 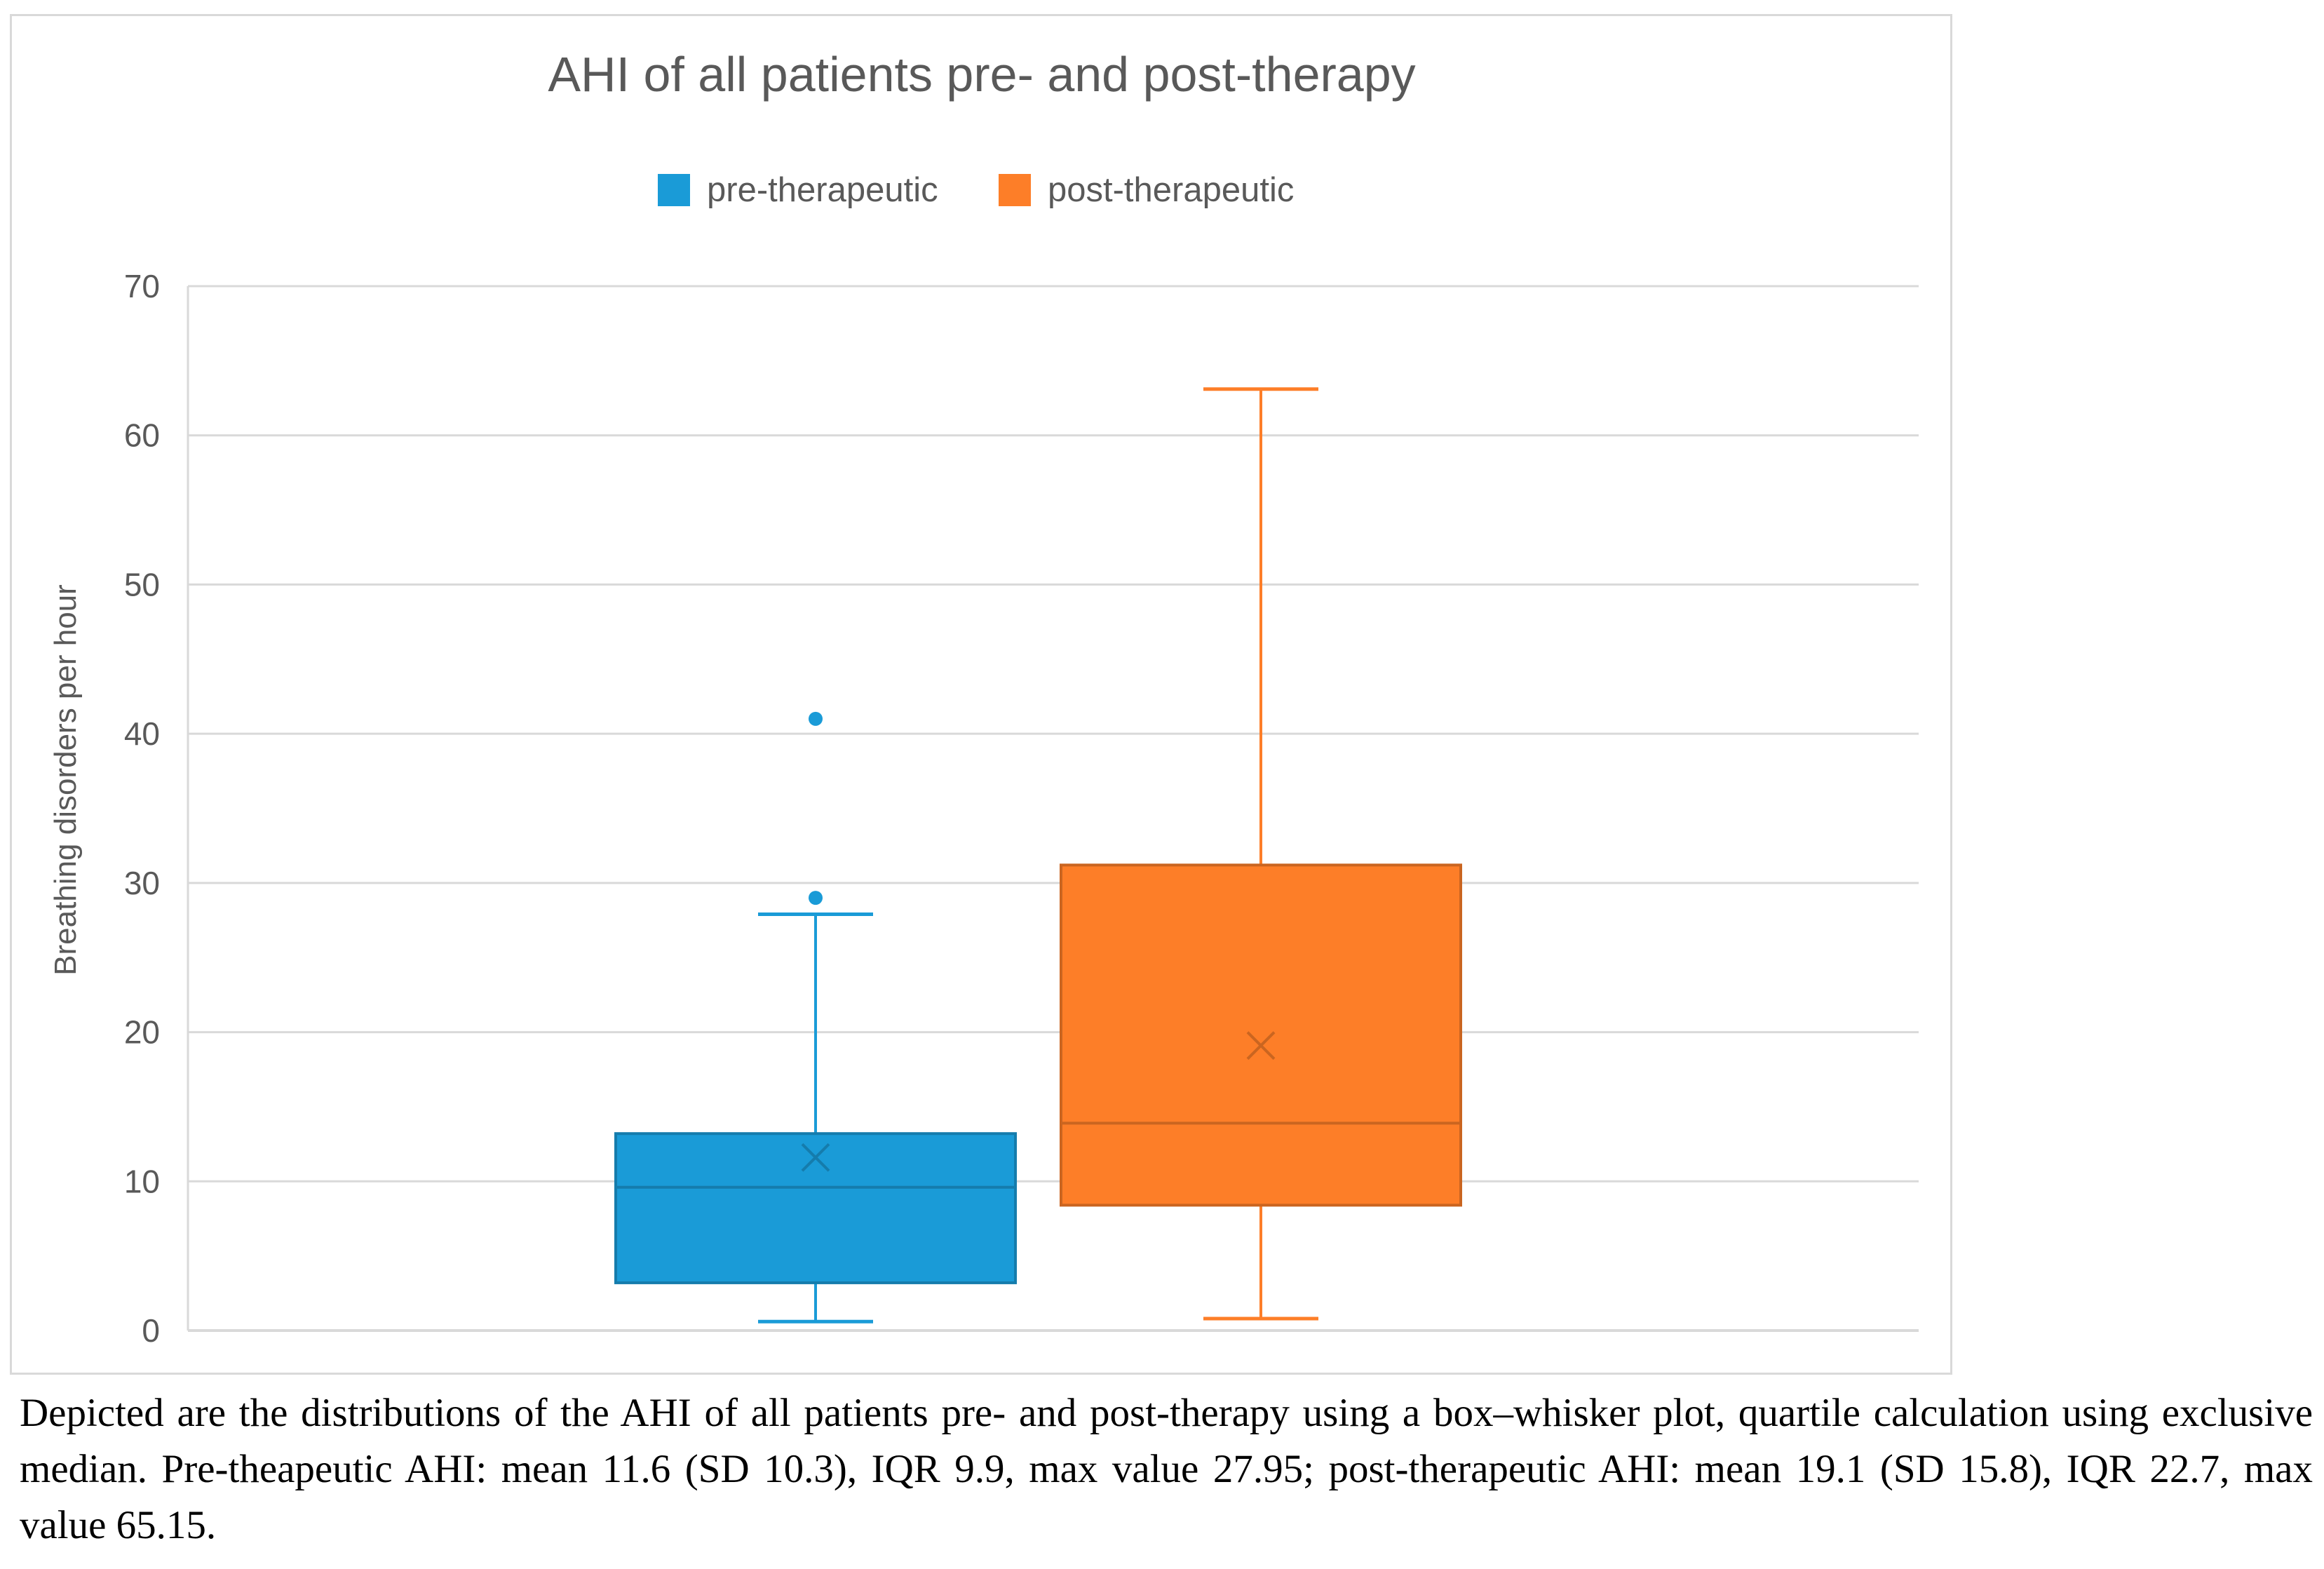 What do you see at coordinates (142, 883) in the screenshot?
I see `y-tick-label: 30` at bounding box center [142, 883].